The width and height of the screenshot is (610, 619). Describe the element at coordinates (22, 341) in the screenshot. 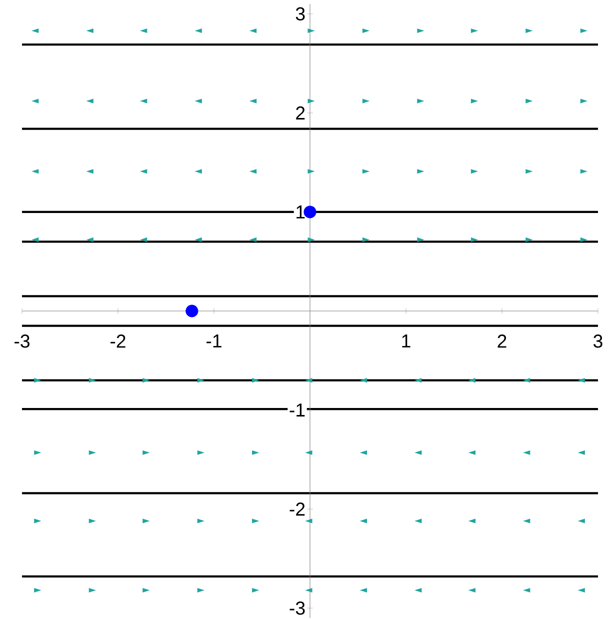

I see `x-tick-label: -3` at that location.